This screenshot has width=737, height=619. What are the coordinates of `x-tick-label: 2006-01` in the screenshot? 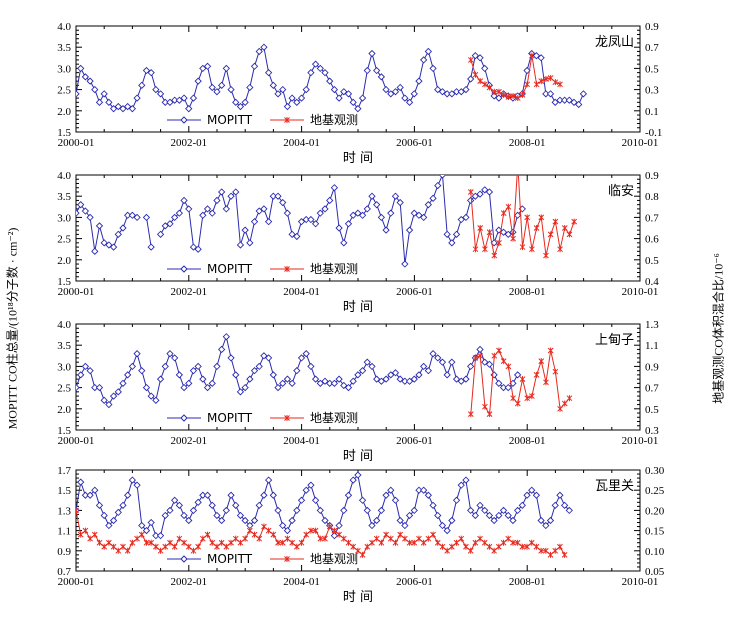 It's located at (414, 143).